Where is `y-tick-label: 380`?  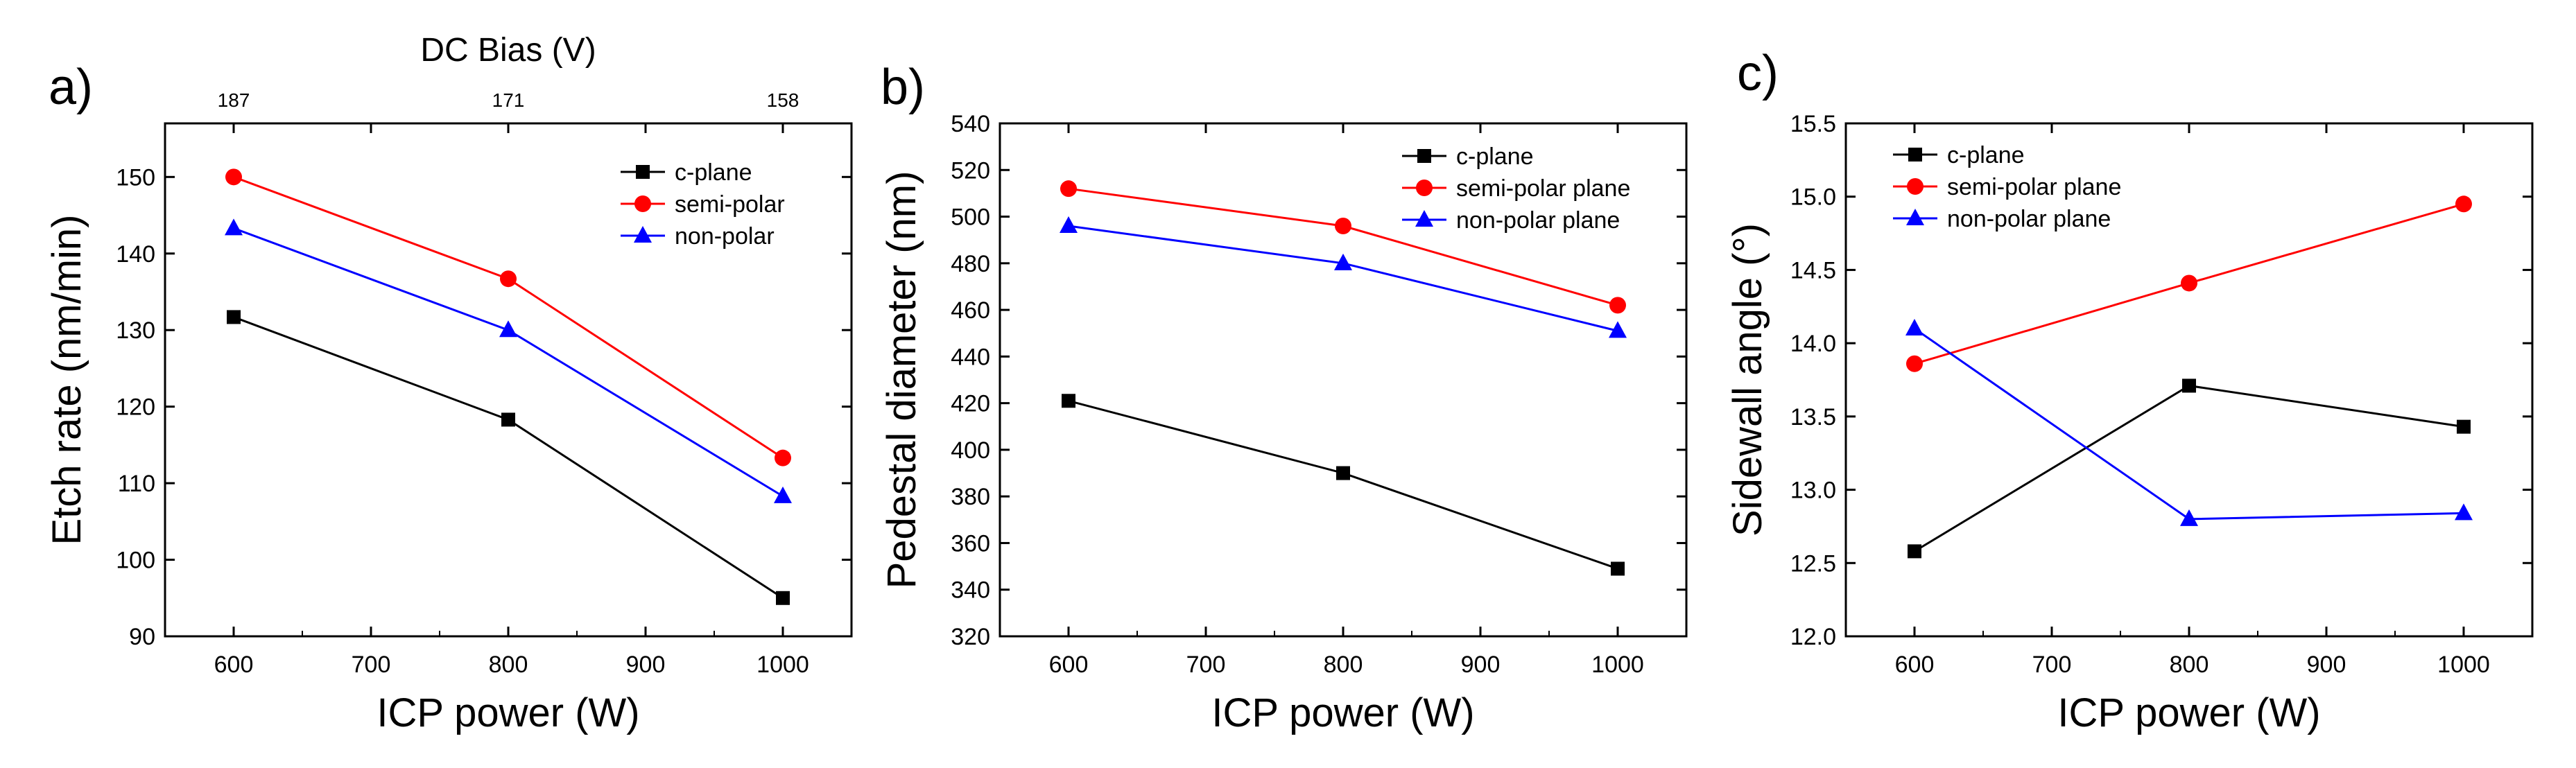 y-tick-label: 380 is located at coordinates (970, 497).